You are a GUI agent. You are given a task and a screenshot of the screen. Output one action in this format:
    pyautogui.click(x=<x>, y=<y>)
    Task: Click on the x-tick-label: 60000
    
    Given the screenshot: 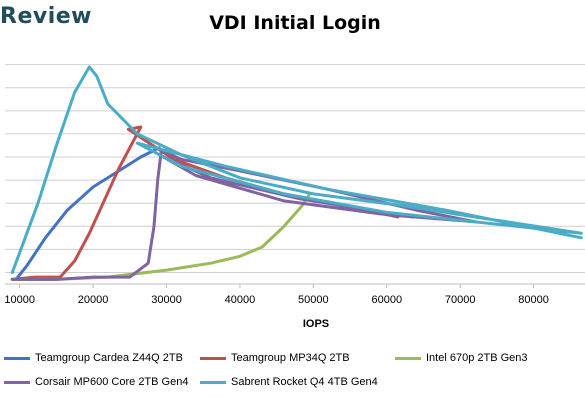 What is the action you would take?
    pyautogui.click(x=386, y=300)
    